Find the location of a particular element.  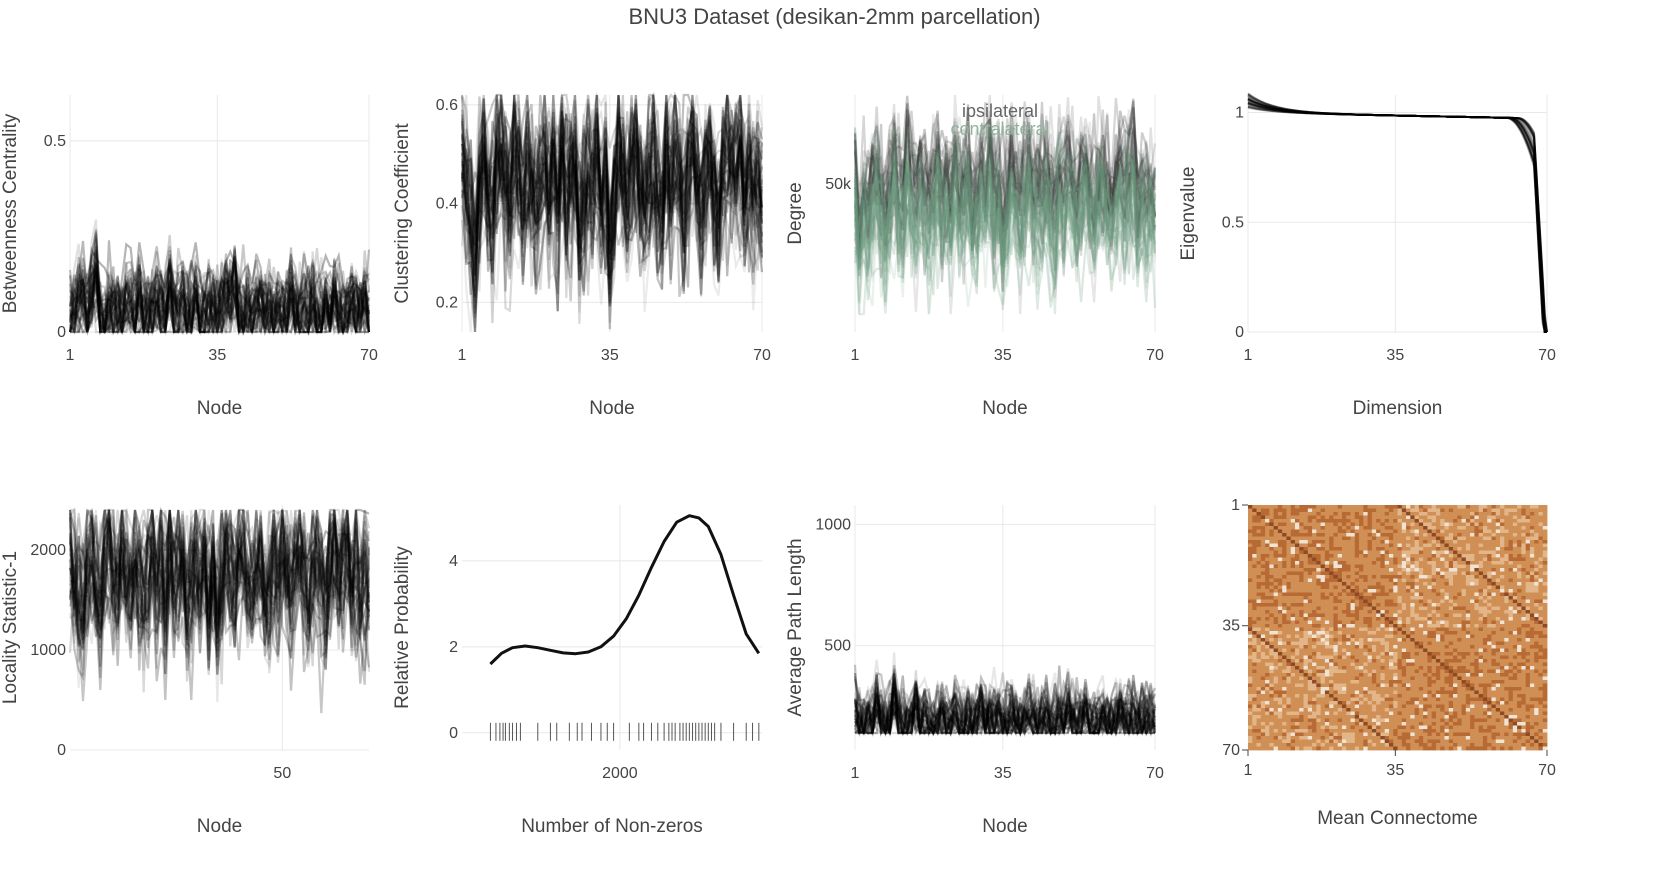

locality-series-line is located at coordinates (219, 570).